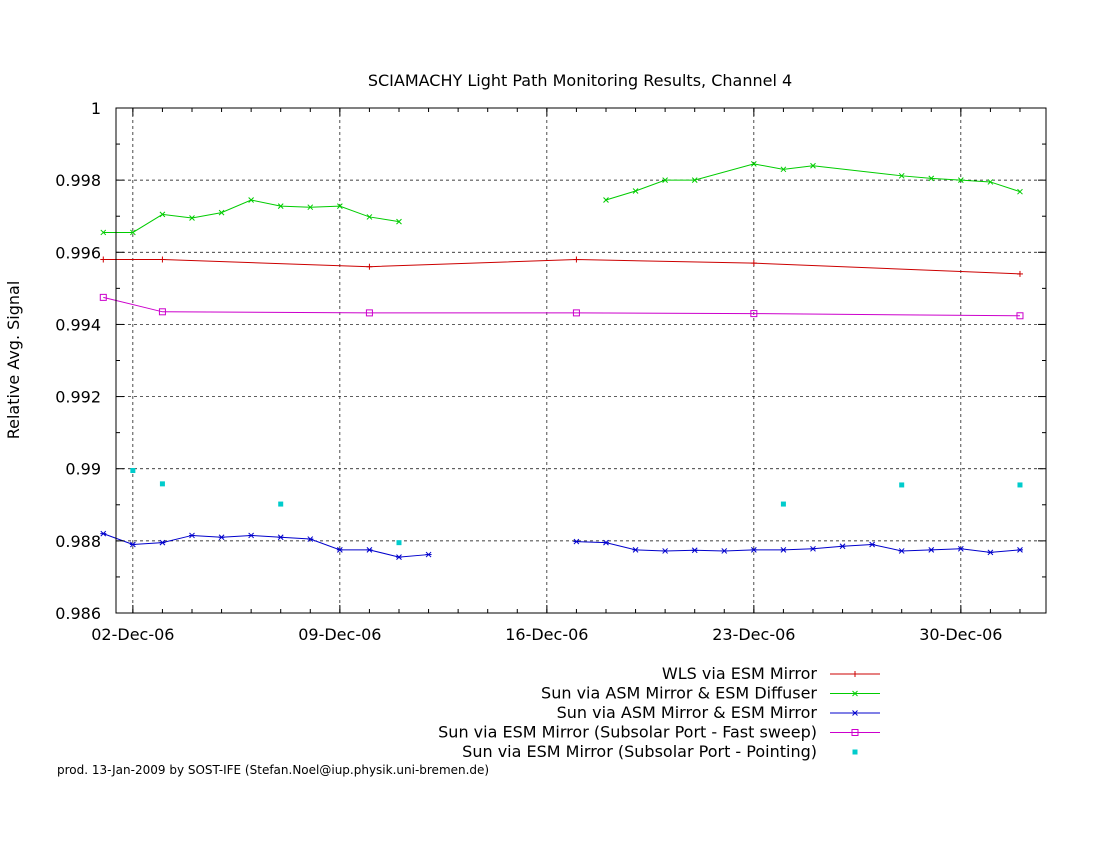 This screenshot has height=850, width=1100. What do you see at coordinates (679, 693) in the screenshot?
I see `legend-label: Sun via ASM Mirror & ESM Diffuser` at bounding box center [679, 693].